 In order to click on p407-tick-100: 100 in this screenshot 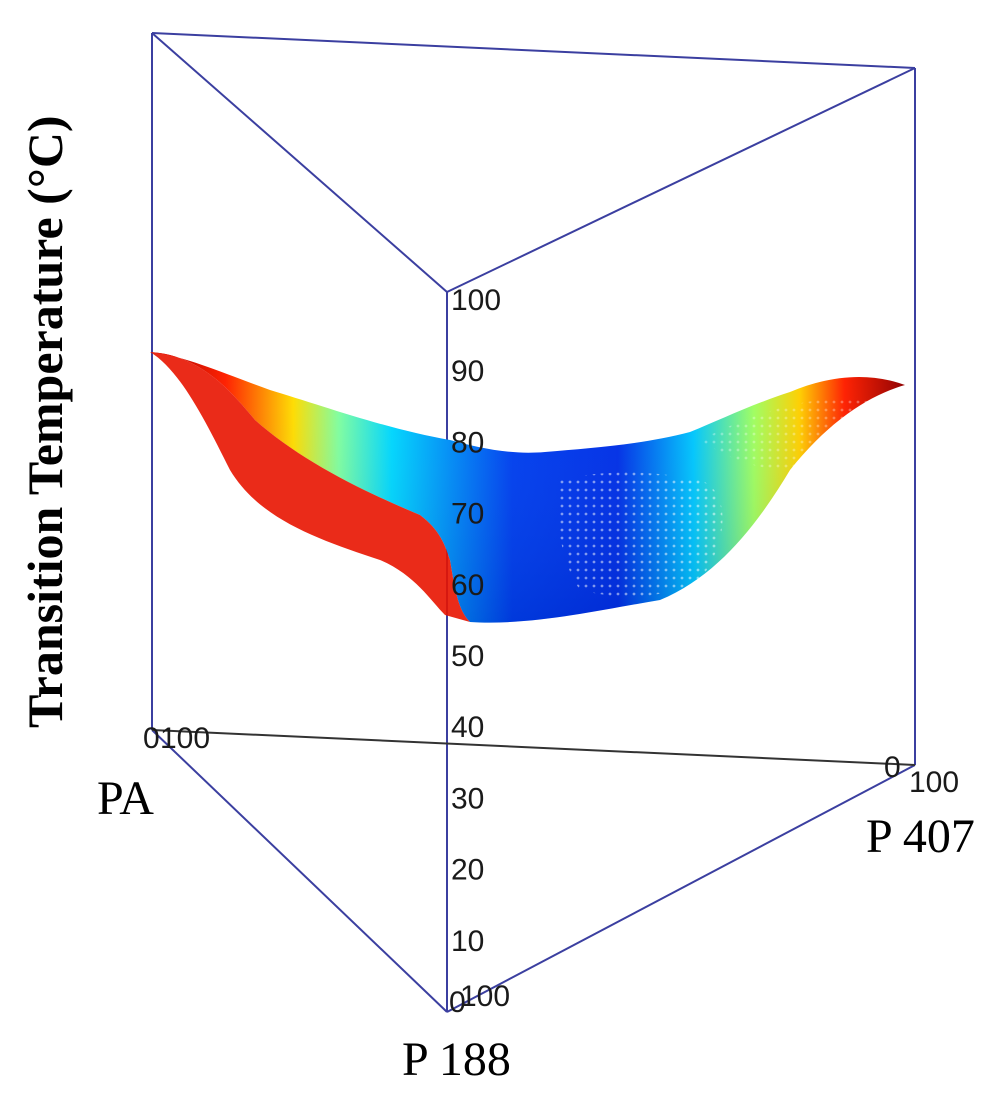, I will do `click(934, 782)`.